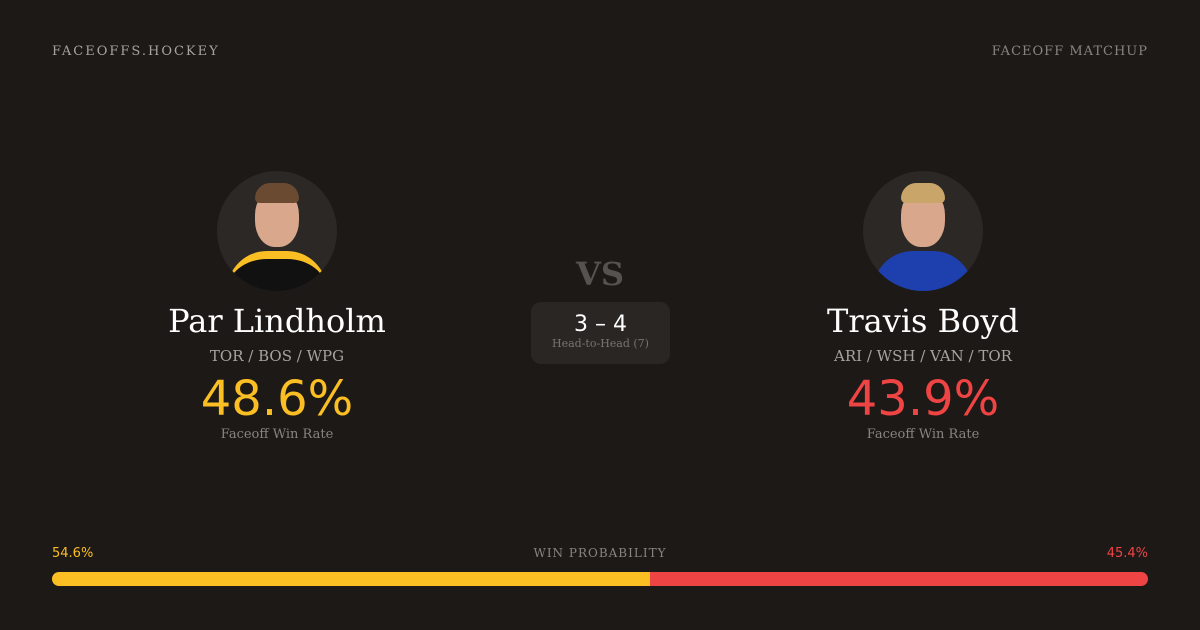 Image resolution: width=1200 pixels, height=630 pixels. What do you see at coordinates (1069, 51) in the screenshot?
I see `page-tag: FACEOFF MATCHUP` at bounding box center [1069, 51].